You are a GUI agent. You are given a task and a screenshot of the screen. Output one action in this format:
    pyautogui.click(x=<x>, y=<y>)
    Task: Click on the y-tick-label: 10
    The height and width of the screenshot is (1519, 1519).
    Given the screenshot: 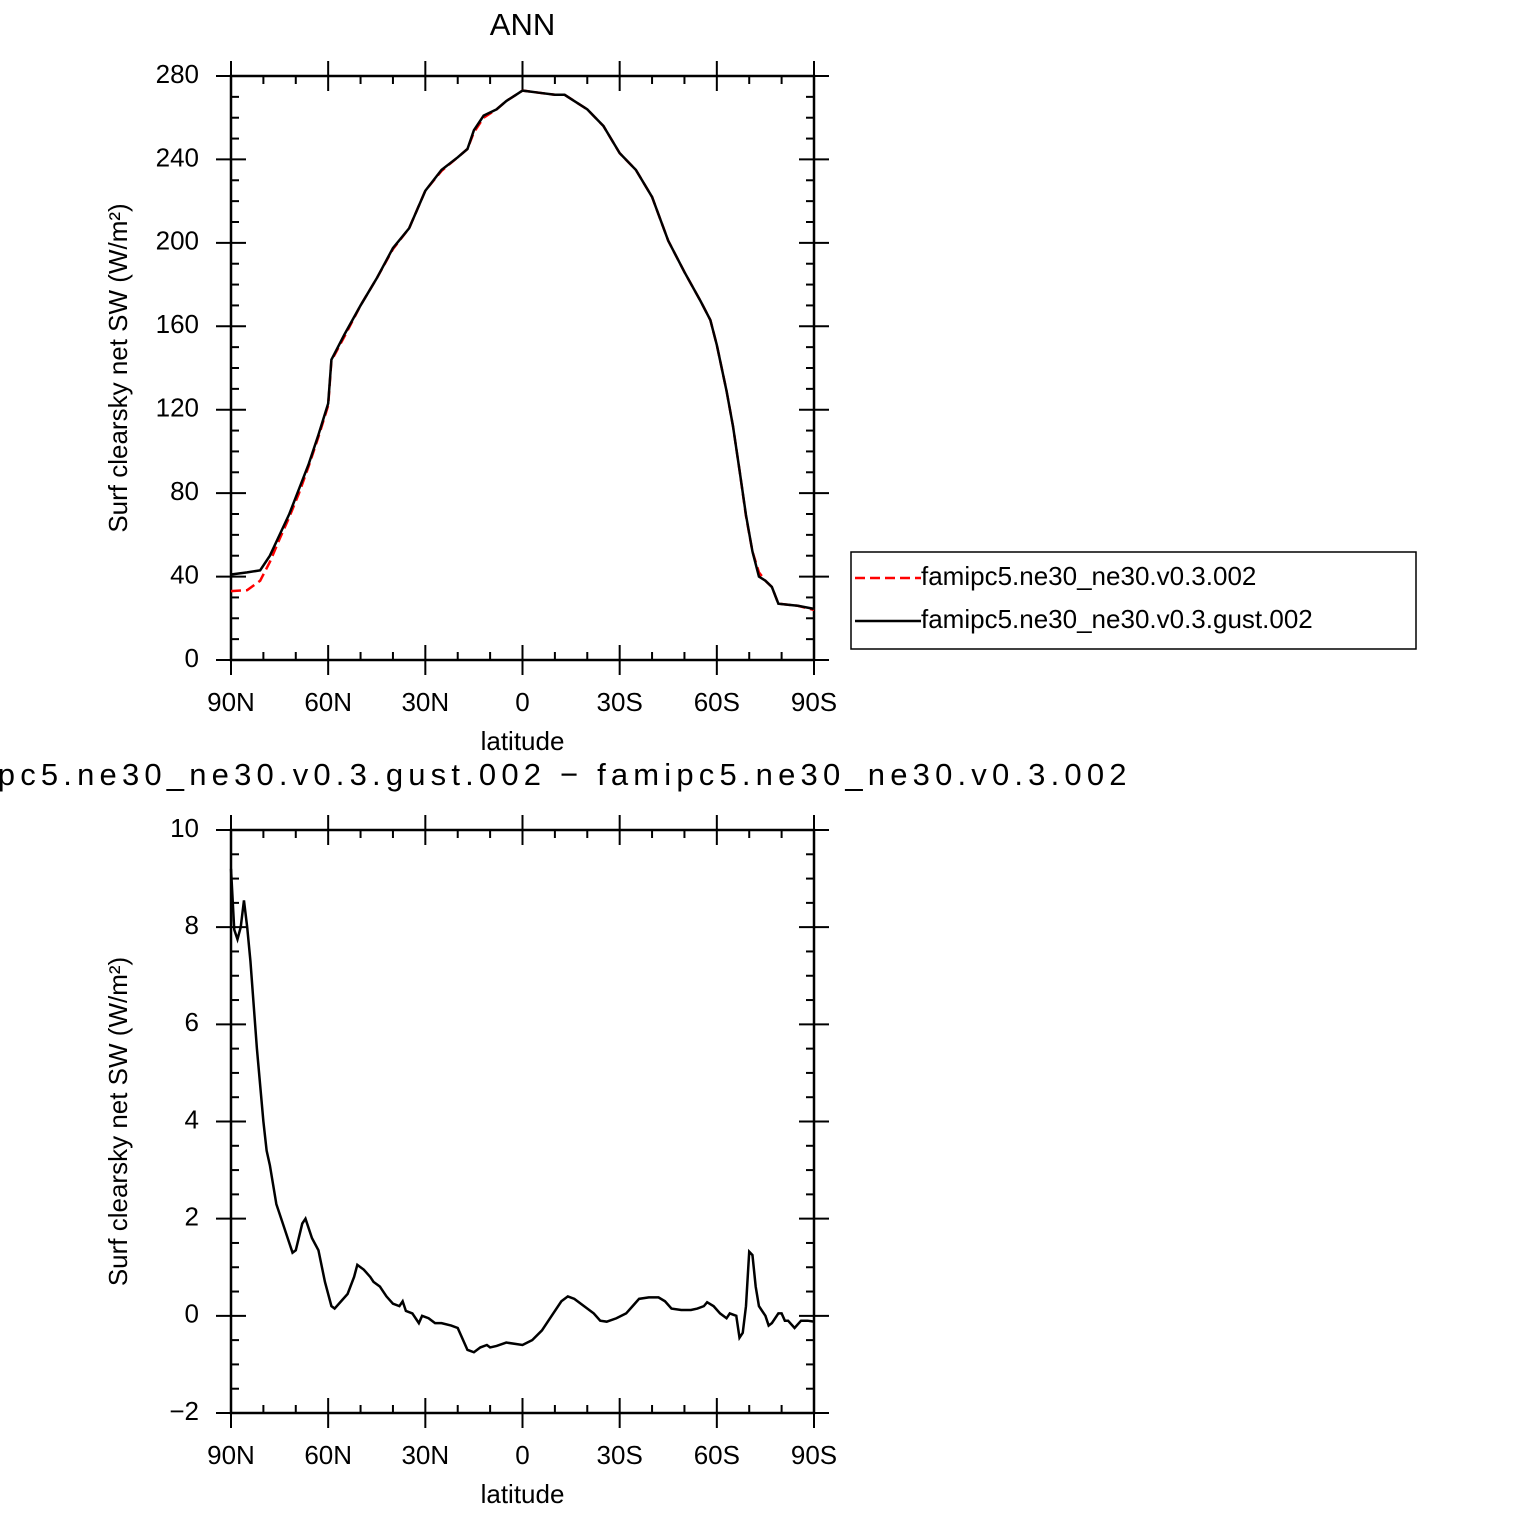 What is the action you would take?
    pyautogui.click(x=184, y=828)
    